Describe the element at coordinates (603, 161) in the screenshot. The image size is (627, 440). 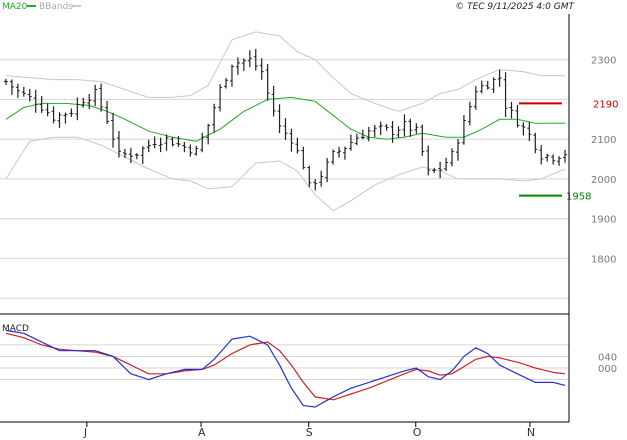
I see `price-y-tick-labels: 2300 2100 2000 1900 1800` at that location.